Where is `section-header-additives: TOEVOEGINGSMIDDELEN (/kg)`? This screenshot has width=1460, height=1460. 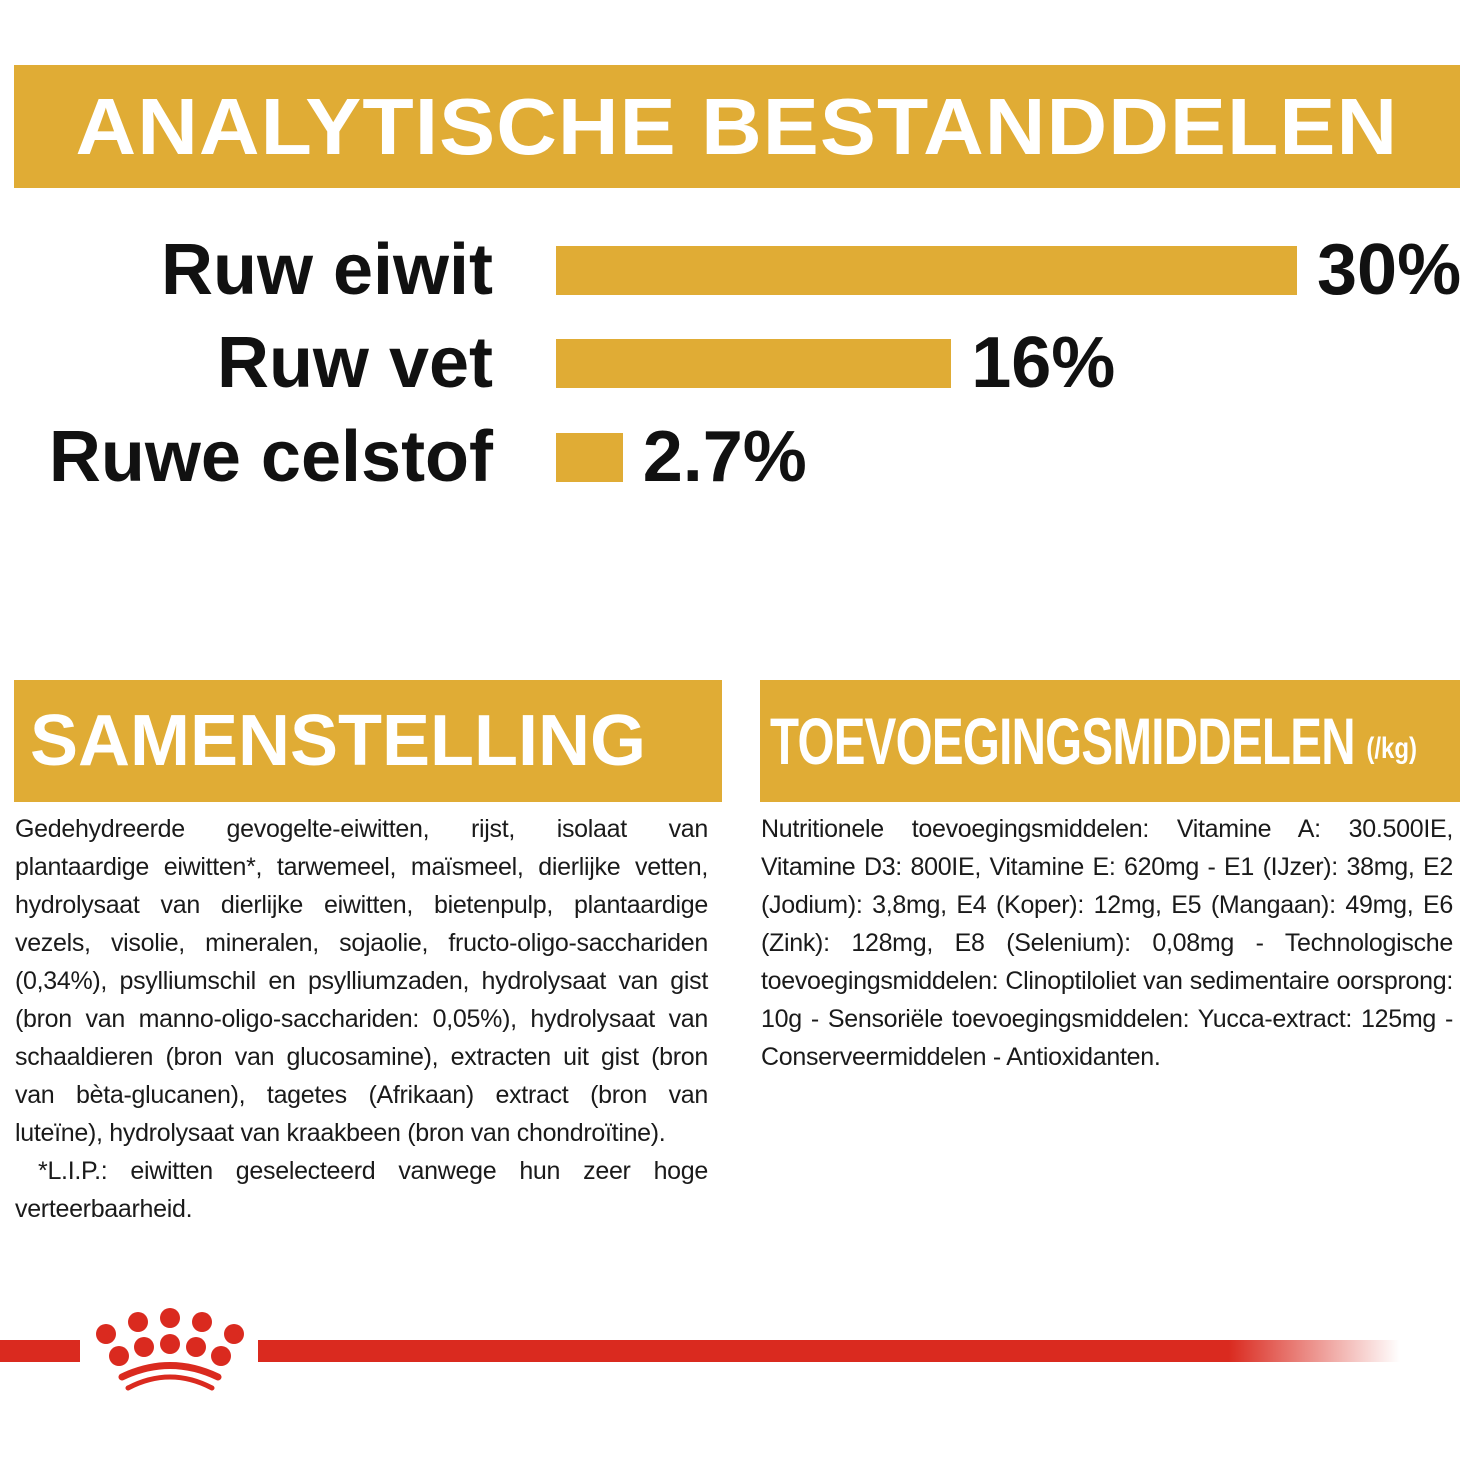 section-header-additives: TOEVOEGINGSMIDDELEN (/kg) is located at coordinates (1110, 741).